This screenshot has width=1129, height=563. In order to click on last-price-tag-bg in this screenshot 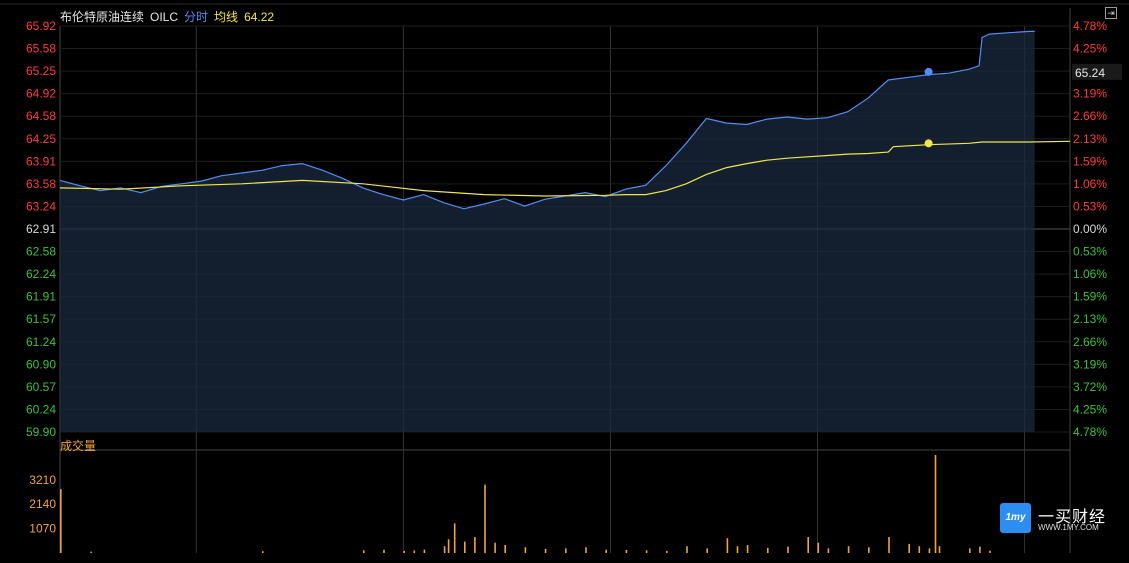, I will do `click(1097, 71)`.